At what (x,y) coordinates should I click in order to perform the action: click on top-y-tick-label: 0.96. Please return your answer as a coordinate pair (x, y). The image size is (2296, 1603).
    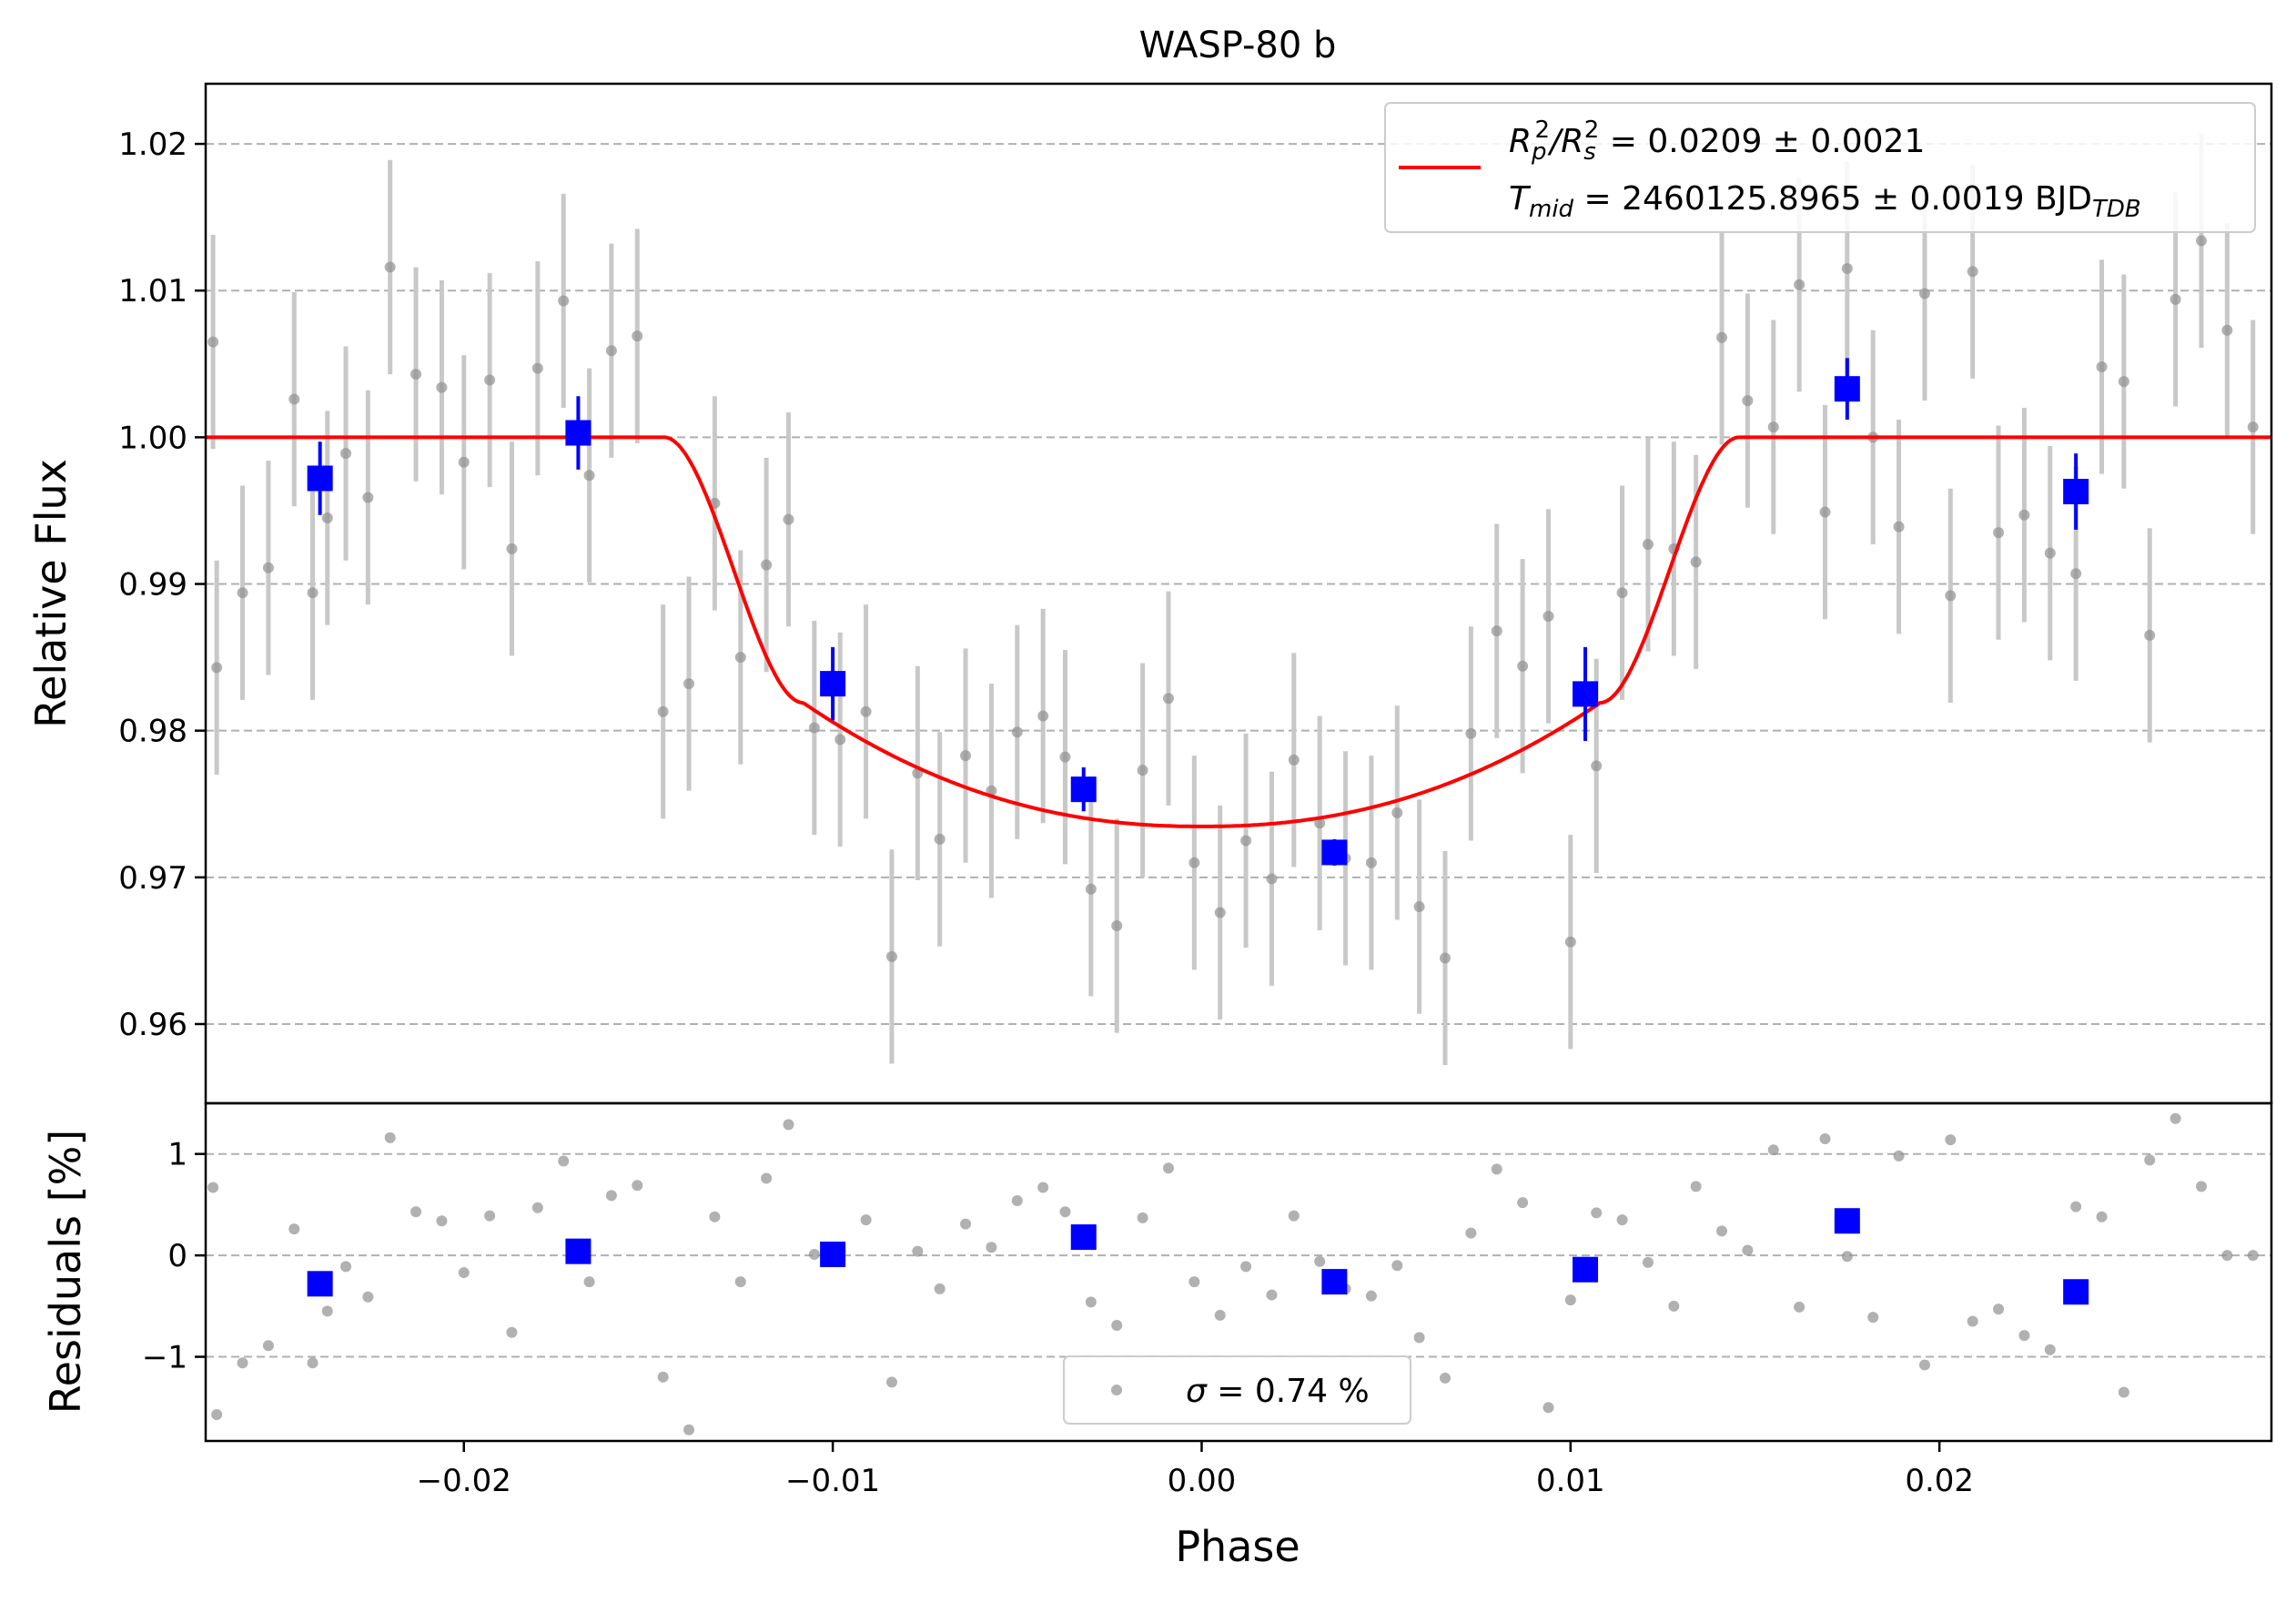
    Looking at the image, I should click on (153, 1025).